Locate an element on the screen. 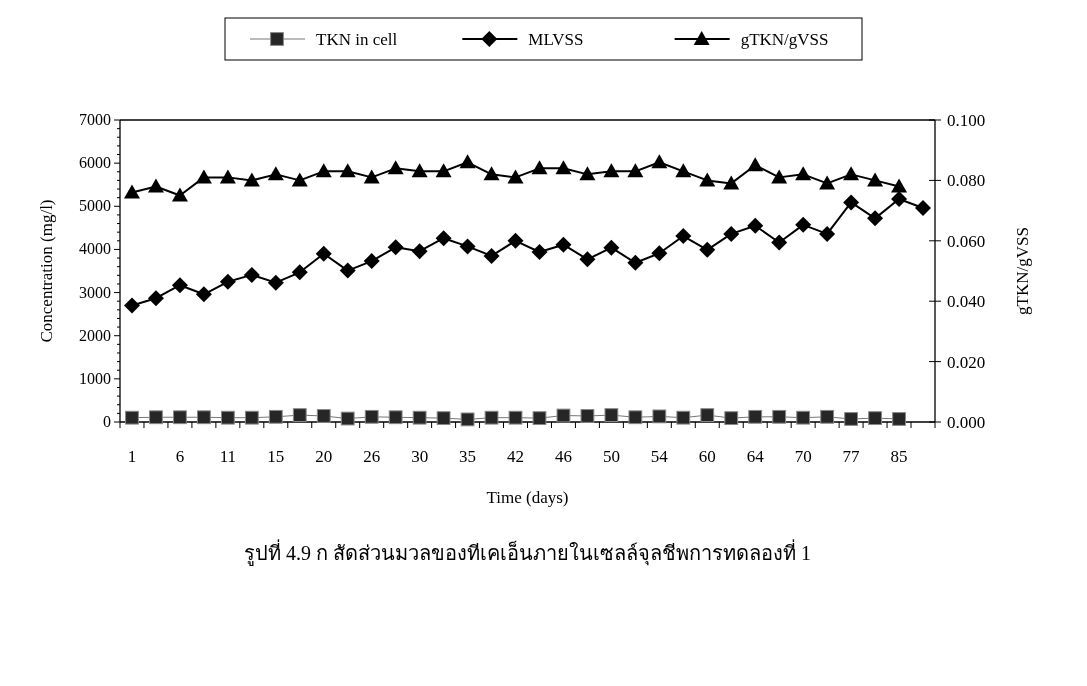 This screenshot has height=686, width=1087. x-tick-label: 11 is located at coordinates (228, 456).